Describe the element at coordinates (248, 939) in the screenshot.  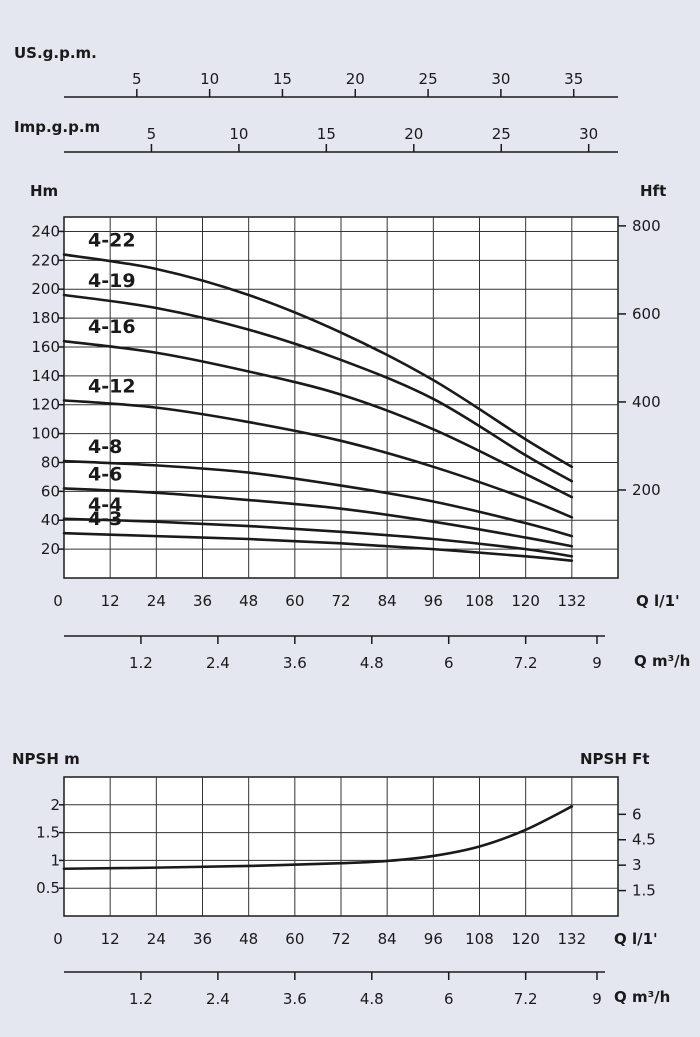
I see `npsh-chart-xtick-label: 48` at that location.